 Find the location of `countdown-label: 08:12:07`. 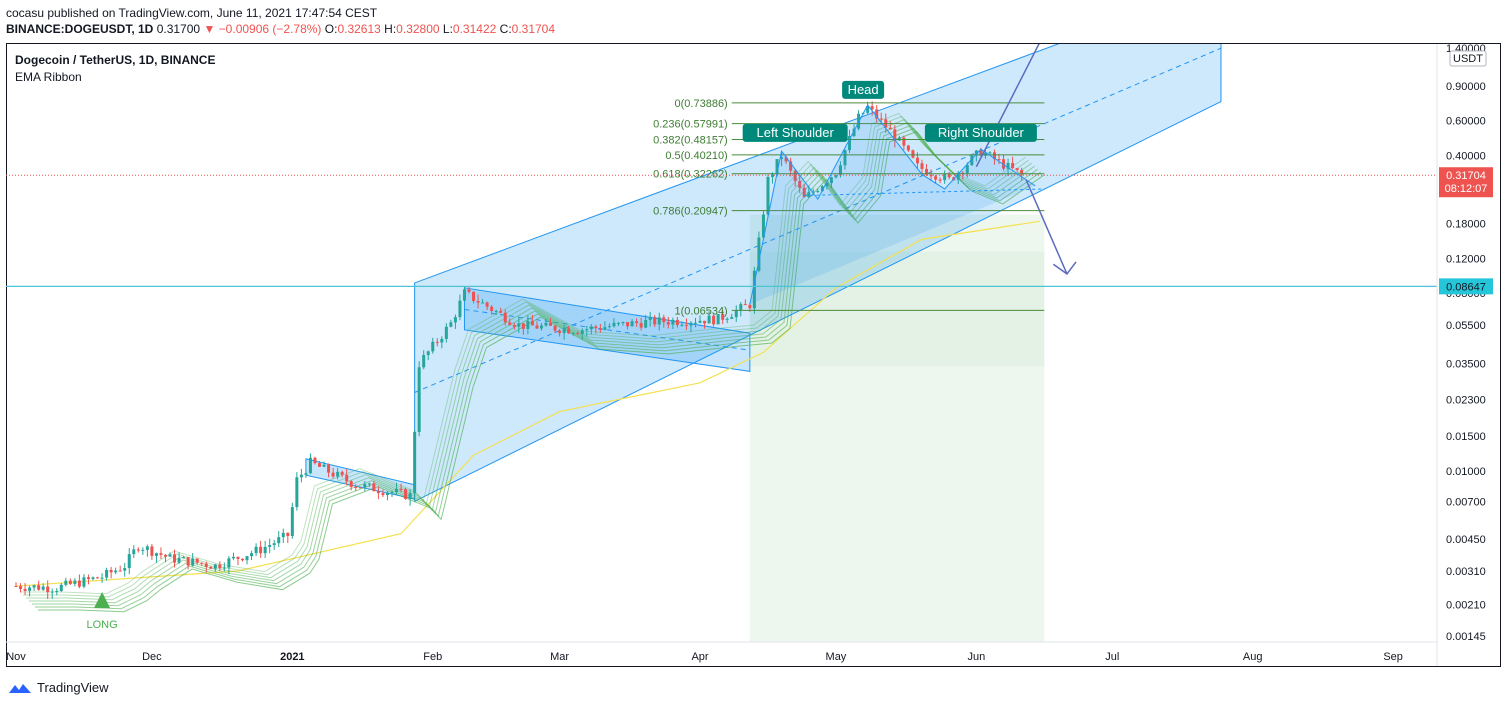

countdown-label: 08:12:07 is located at coordinates (1466, 189).